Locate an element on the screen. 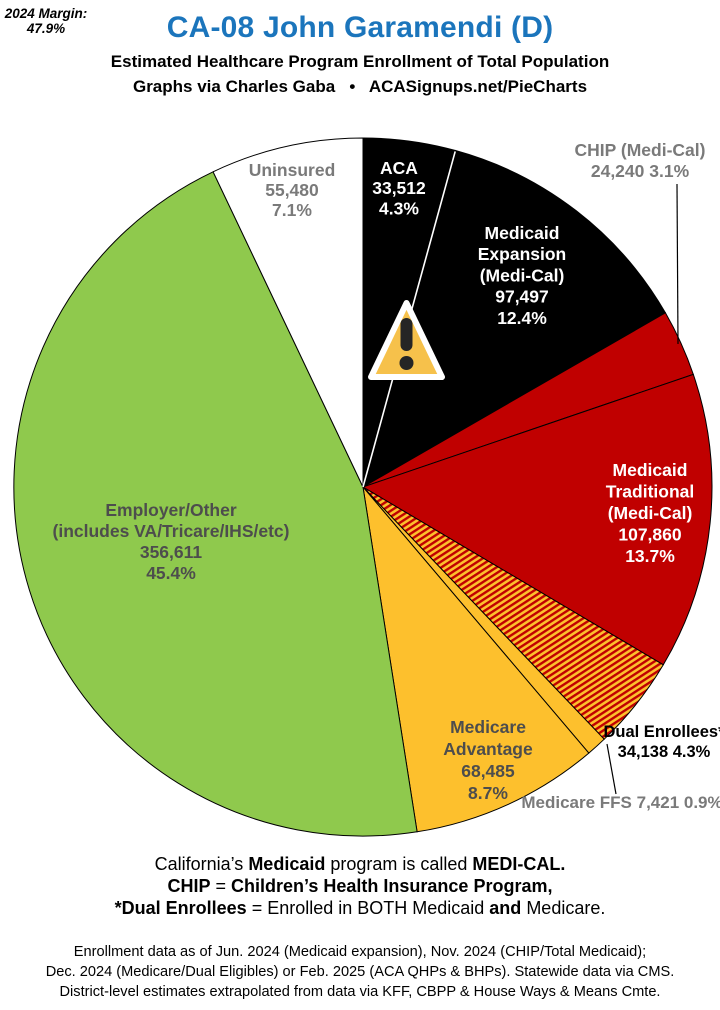  leader-line-chip is located at coordinates (677, 264).